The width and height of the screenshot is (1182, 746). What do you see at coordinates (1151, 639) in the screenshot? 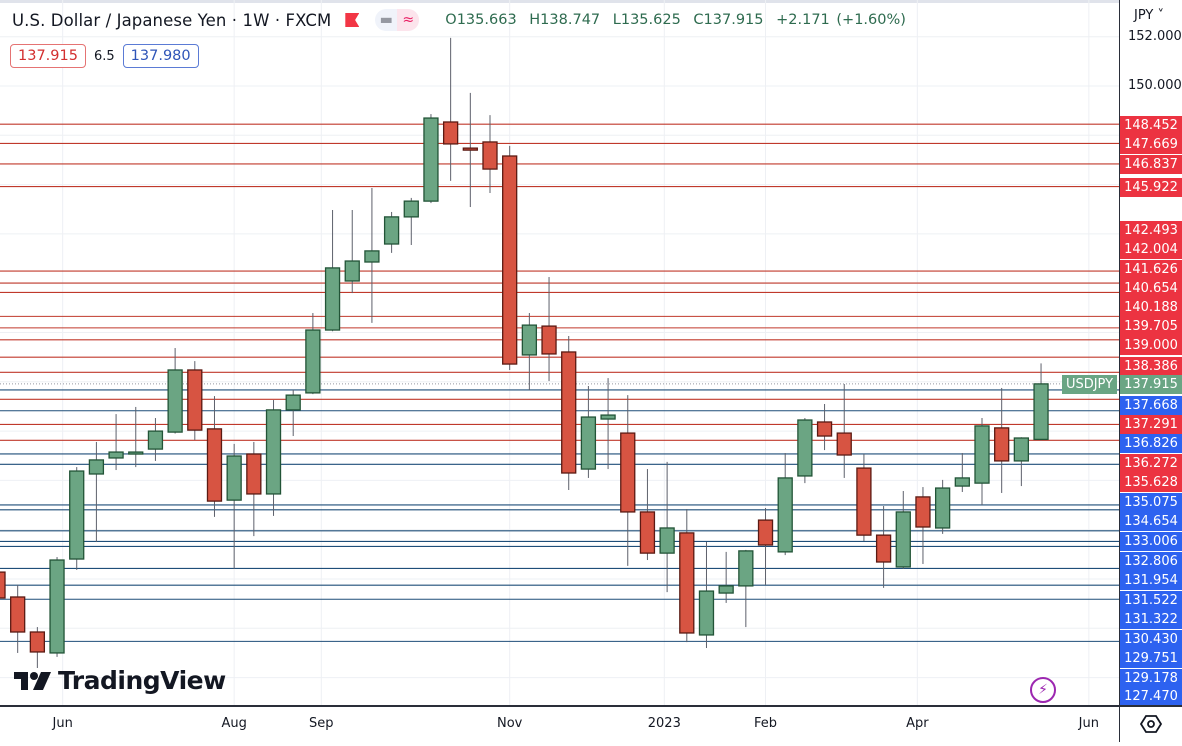
I see `support-price-label: 130.430` at bounding box center [1151, 639].